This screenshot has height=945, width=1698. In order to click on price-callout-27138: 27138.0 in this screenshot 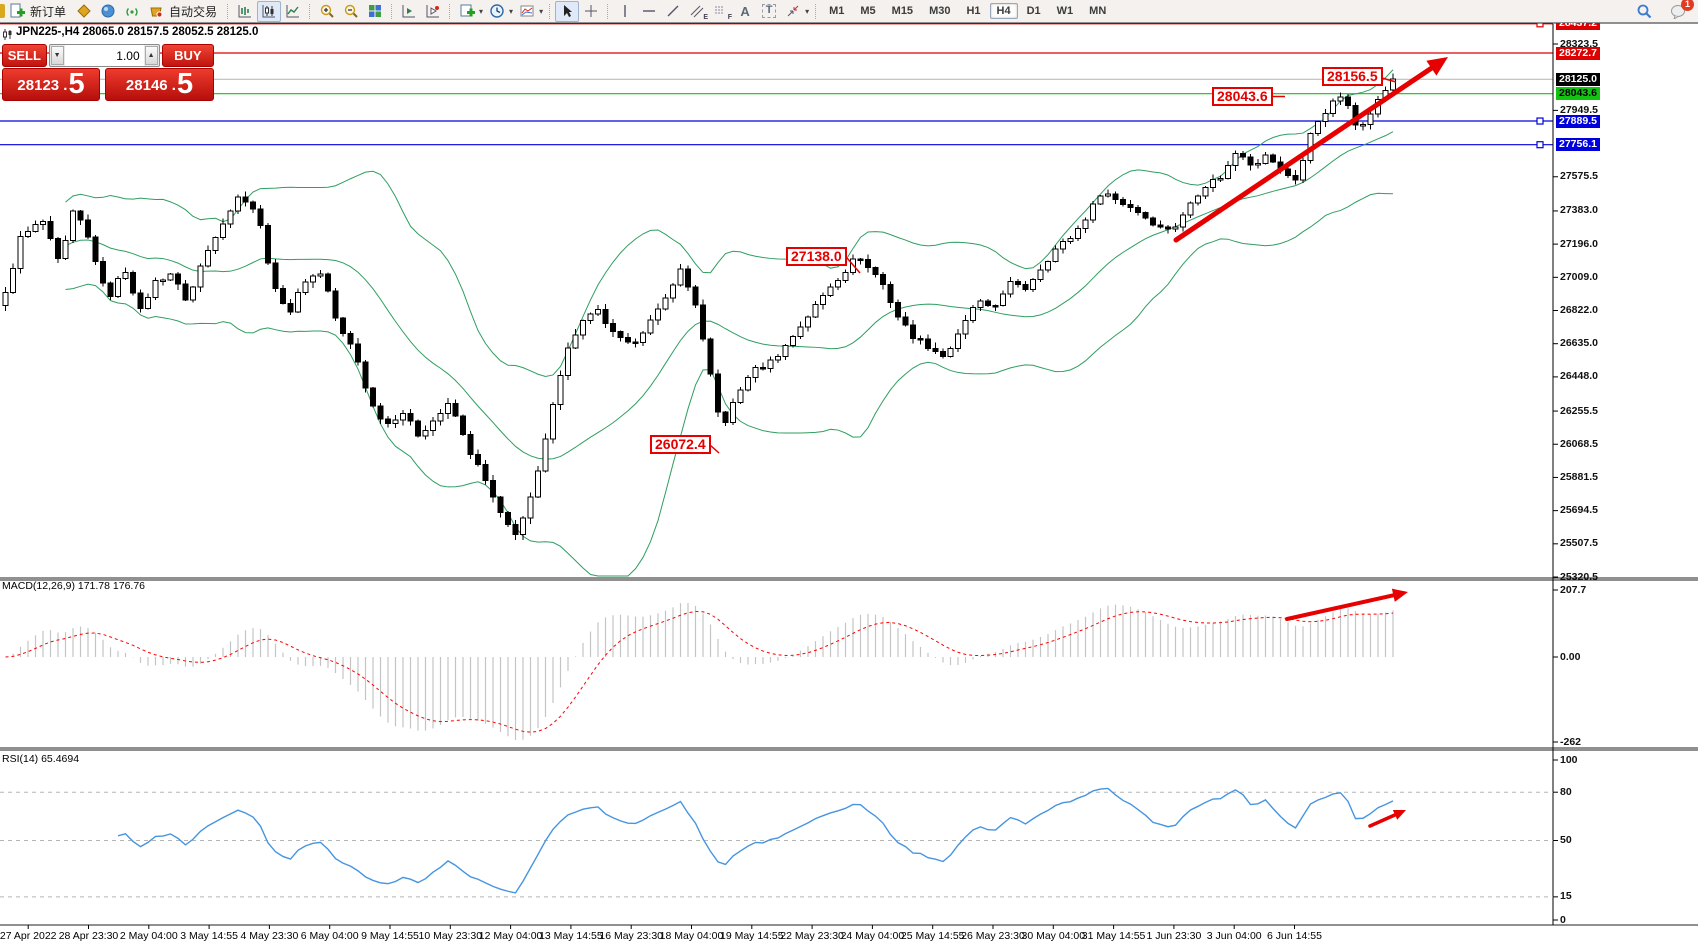, I will do `click(816, 256)`.